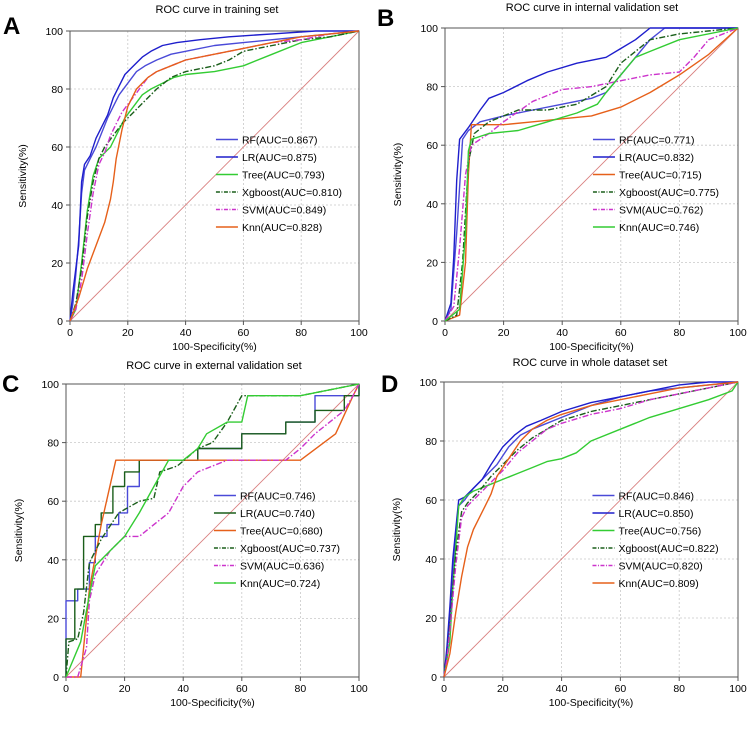  Describe the element at coordinates (659, 532) in the screenshot. I see `legend-label: Tree(AUC=0.756)` at that location.